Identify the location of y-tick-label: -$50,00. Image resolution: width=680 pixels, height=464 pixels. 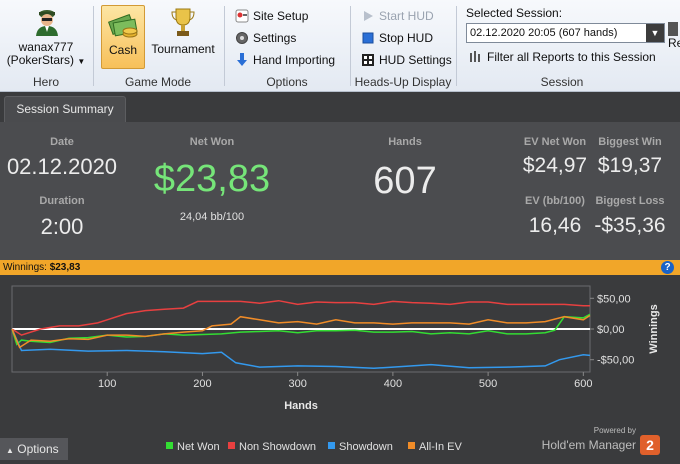
(615, 361).